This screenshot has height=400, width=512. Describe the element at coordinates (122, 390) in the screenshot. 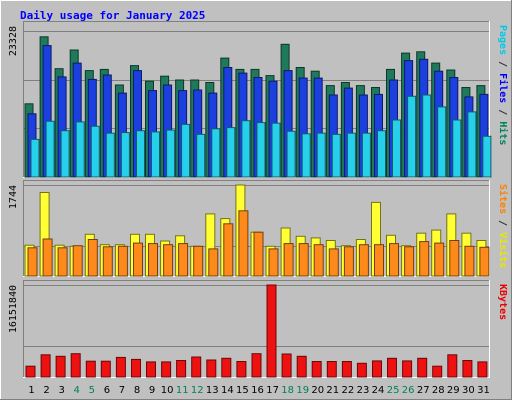

I see `day-label-7: 7` at that location.